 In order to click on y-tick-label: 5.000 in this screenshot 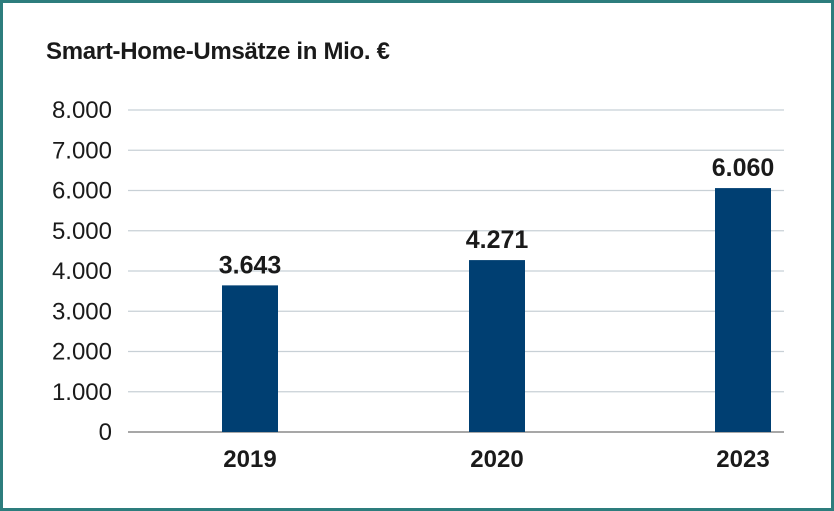, I will do `click(82, 231)`.